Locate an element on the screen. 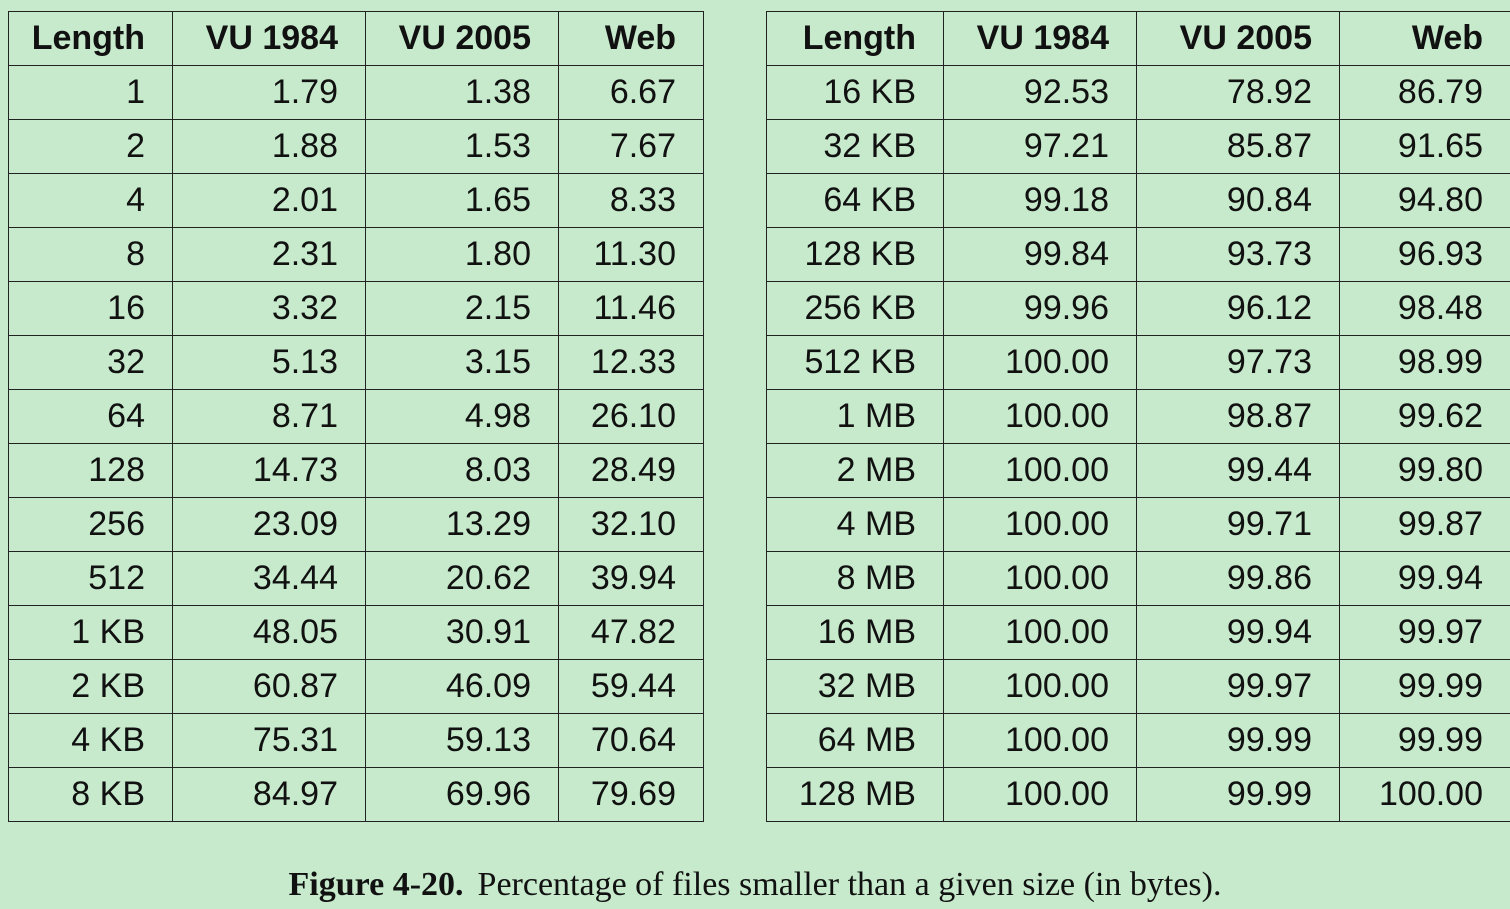 This screenshot has width=1510, height=909. percentage-cell: 28.49 is located at coordinates (631, 470).